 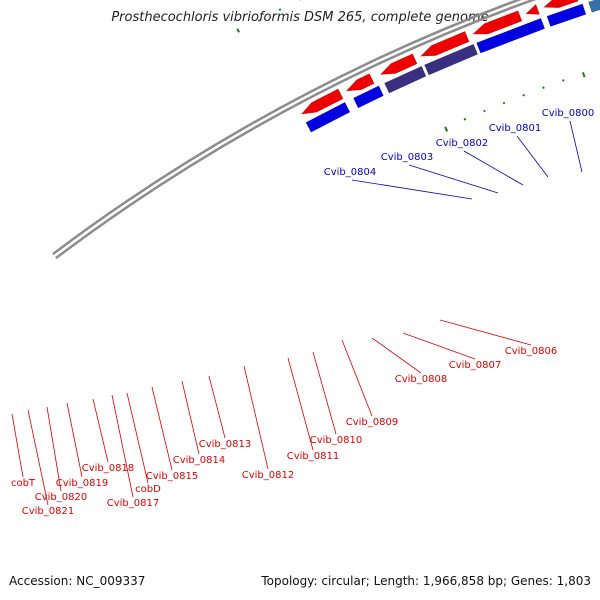 What do you see at coordinates (133, 503) in the screenshot?
I see `gene-label-reverse: Cvib_0817` at bounding box center [133, 503].